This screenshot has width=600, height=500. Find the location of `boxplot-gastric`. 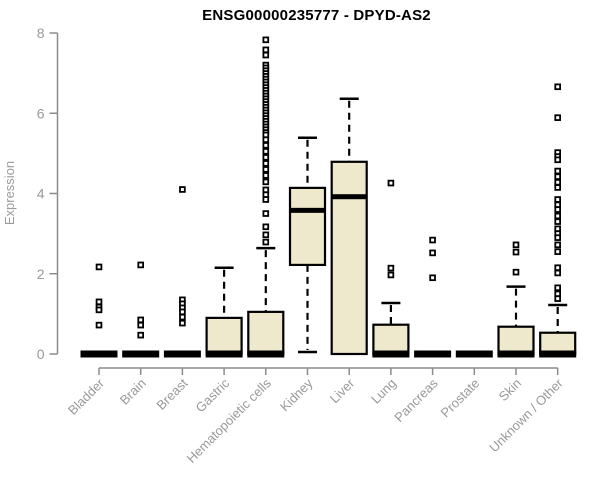

boxplot-gastric is located at coordinates (224, 312).